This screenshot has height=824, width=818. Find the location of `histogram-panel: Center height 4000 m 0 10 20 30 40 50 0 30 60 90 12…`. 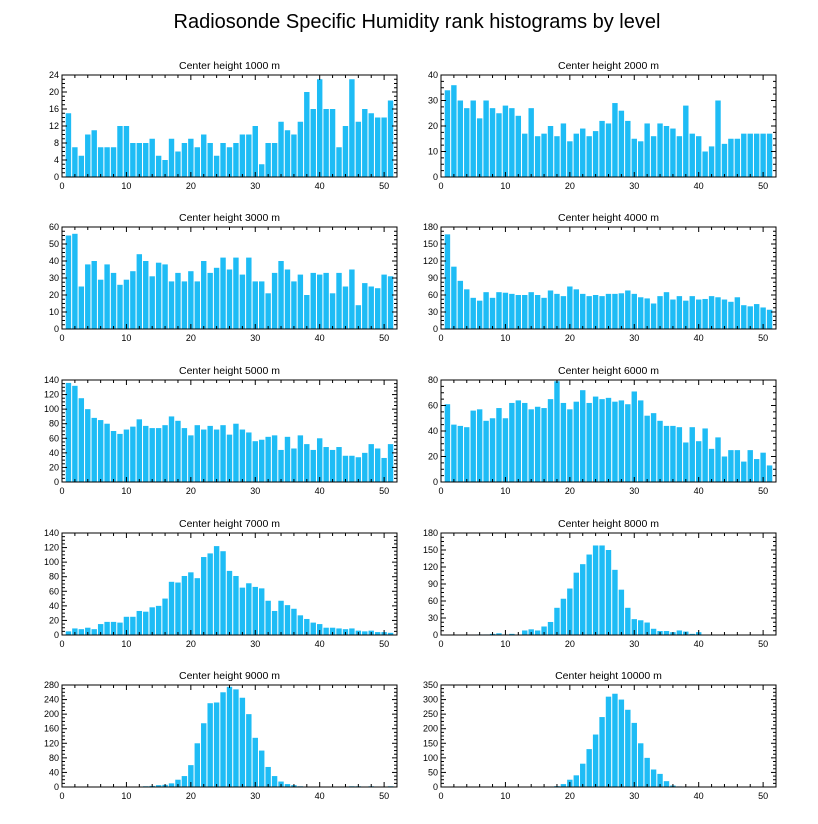

histogram-panel: Center height 4000 m 0 10 20 30 40 50 0 30 60 90 12… is located at coordinates (600, 277).